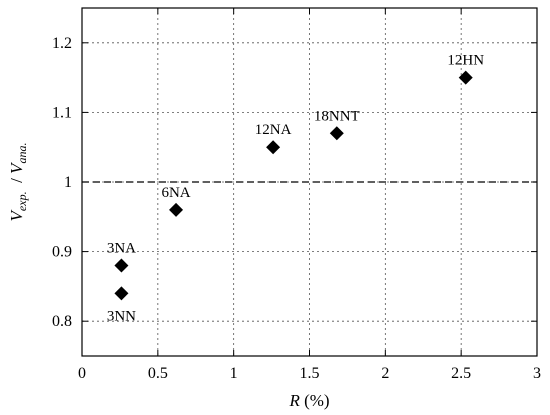 This screenshot has height=415, width=550. Describe the element at coordinates (336, 133) in the screenshot. I see `data-point-18NNT` at that location.